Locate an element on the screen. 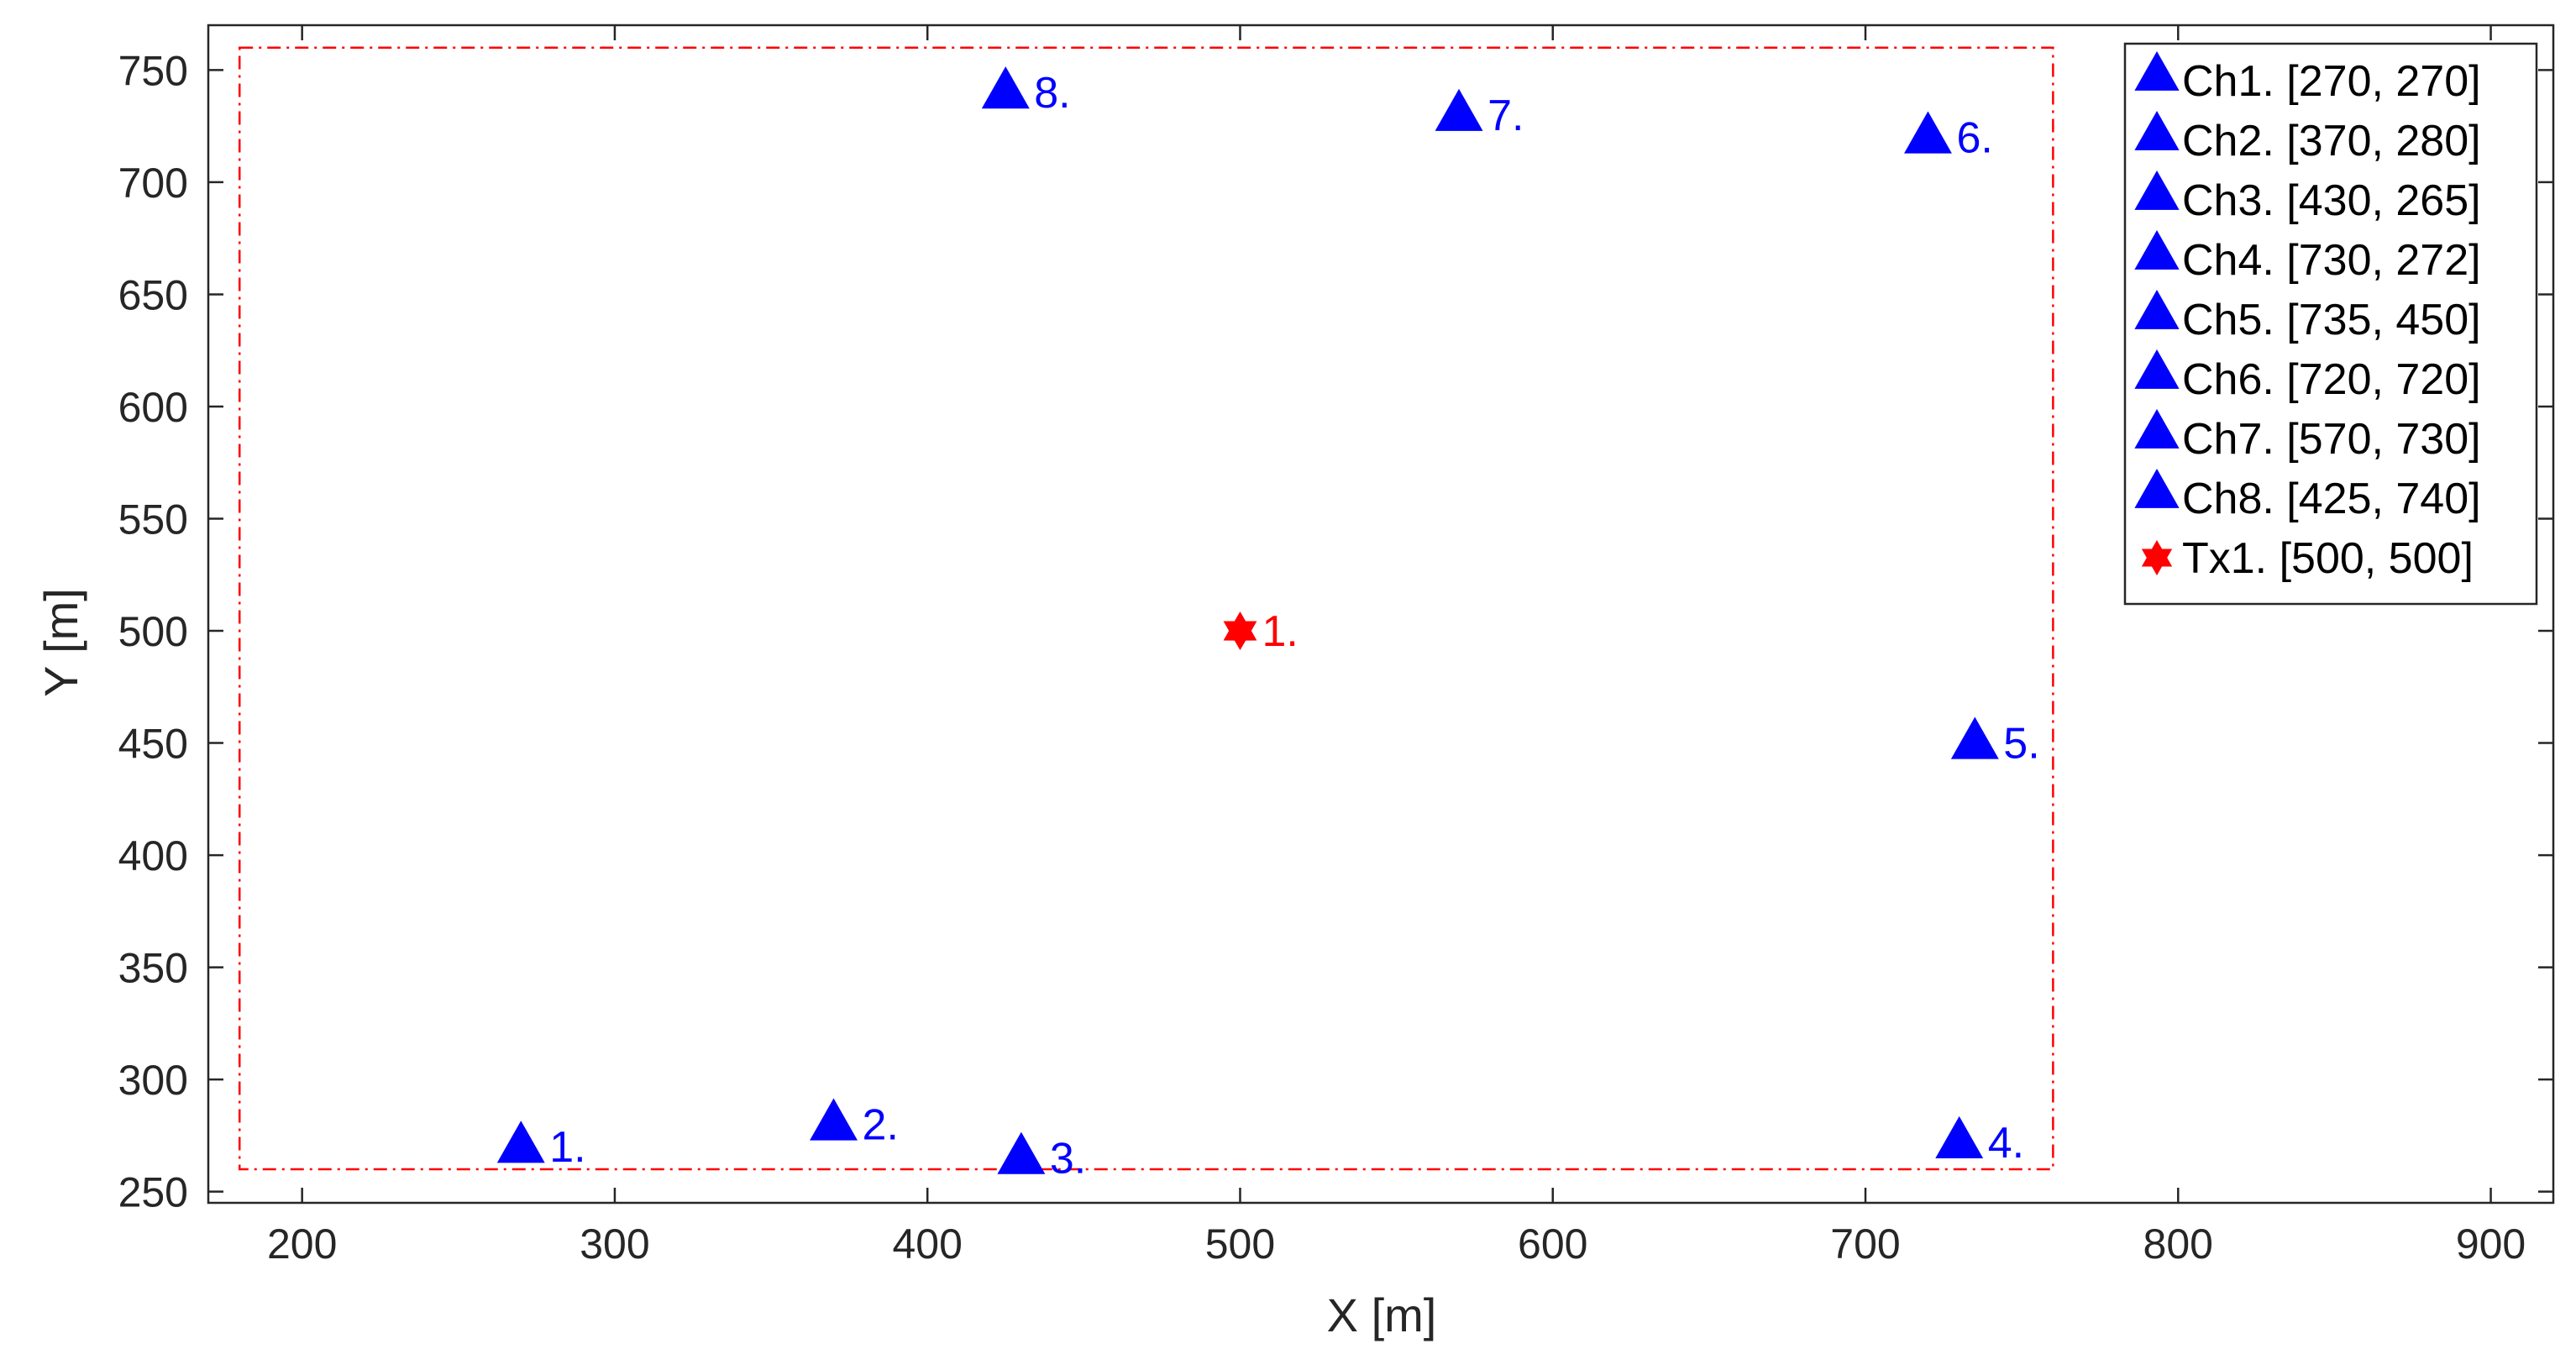  y-tick-label-450: 450 is located at coordinates (153, 745).